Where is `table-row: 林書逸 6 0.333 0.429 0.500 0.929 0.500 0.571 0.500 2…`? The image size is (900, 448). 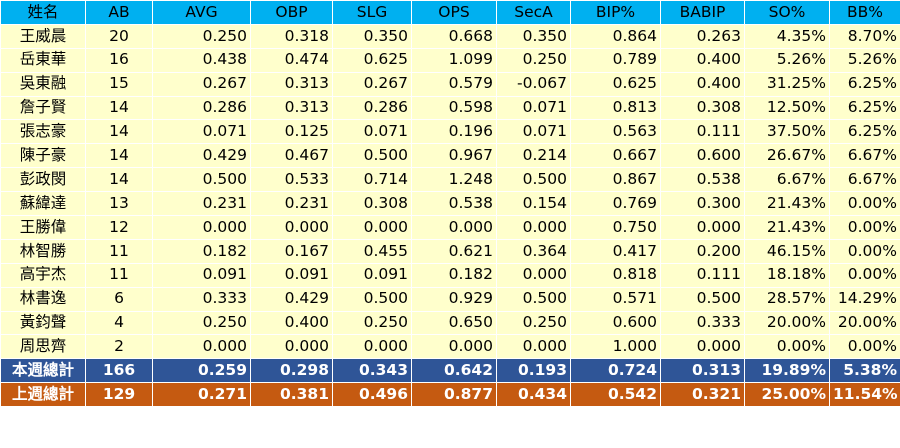
table-row: 林書逸 6 0.333 0.429 0.500 0.929 0.500 0.571 0.500 2… is located at coordinates (450, 299).